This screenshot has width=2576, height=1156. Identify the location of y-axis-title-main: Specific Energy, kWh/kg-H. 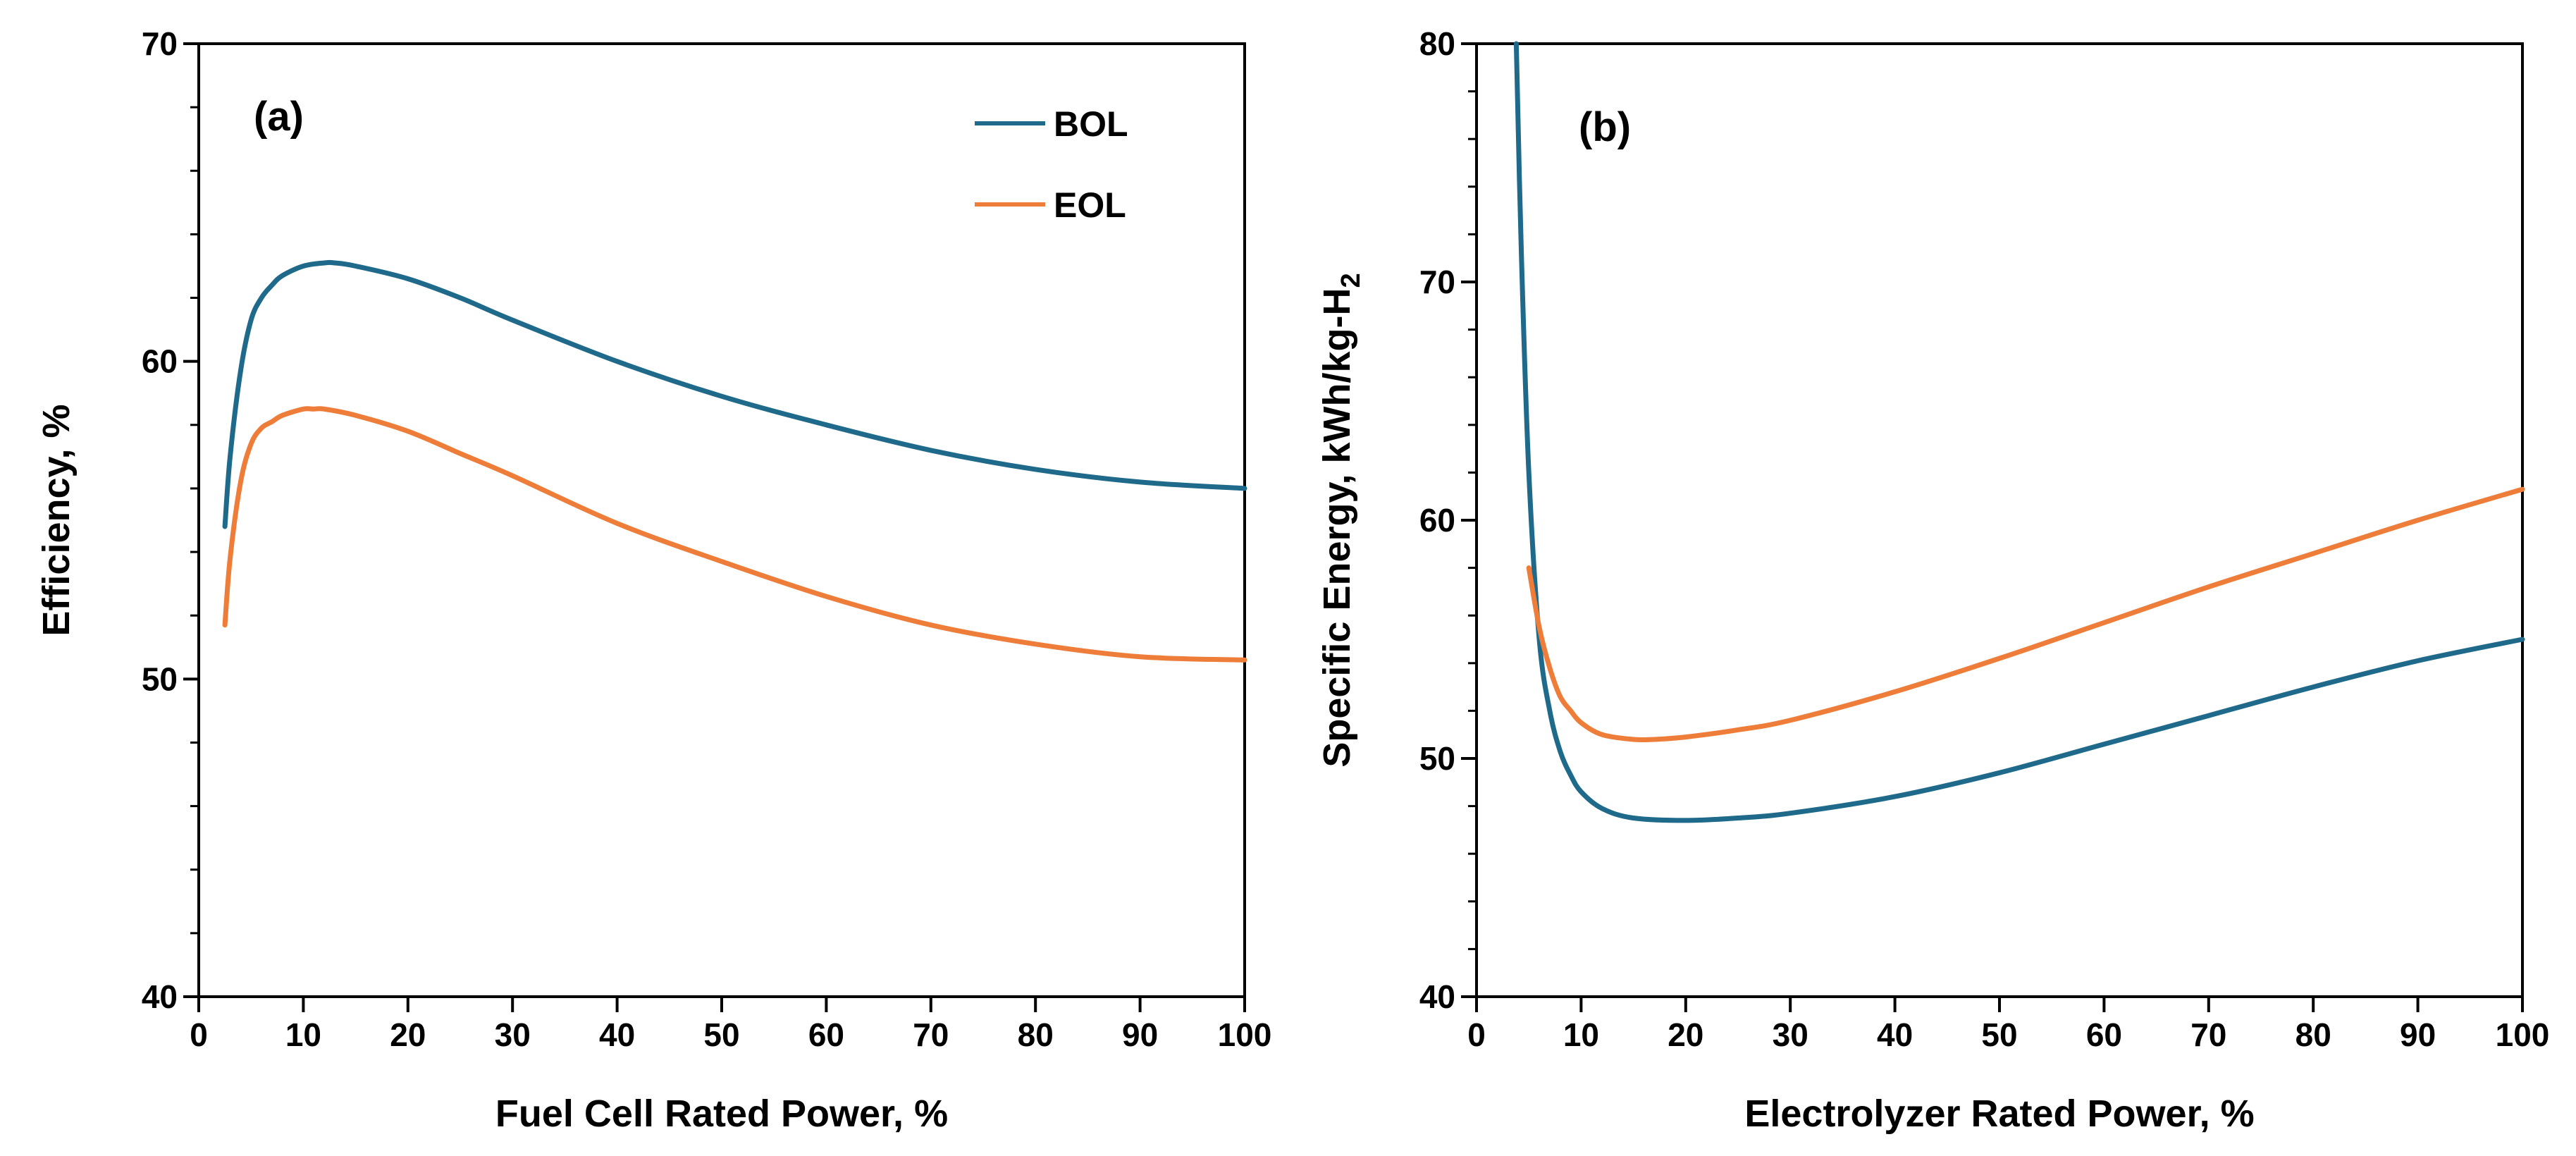
(1337, 527).